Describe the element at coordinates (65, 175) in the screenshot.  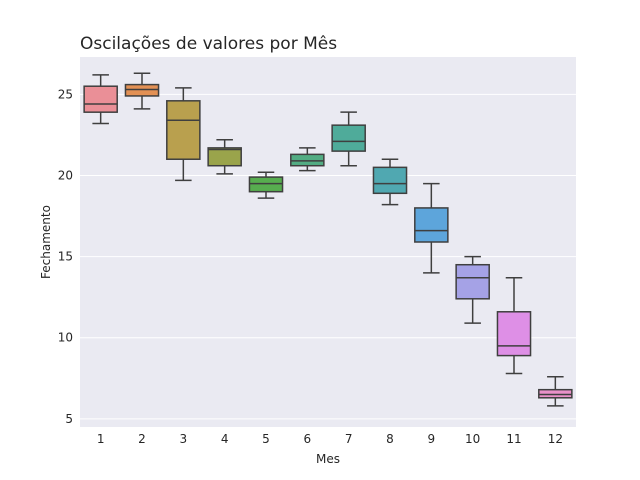
I see `y-tick-label: 20` at that location.